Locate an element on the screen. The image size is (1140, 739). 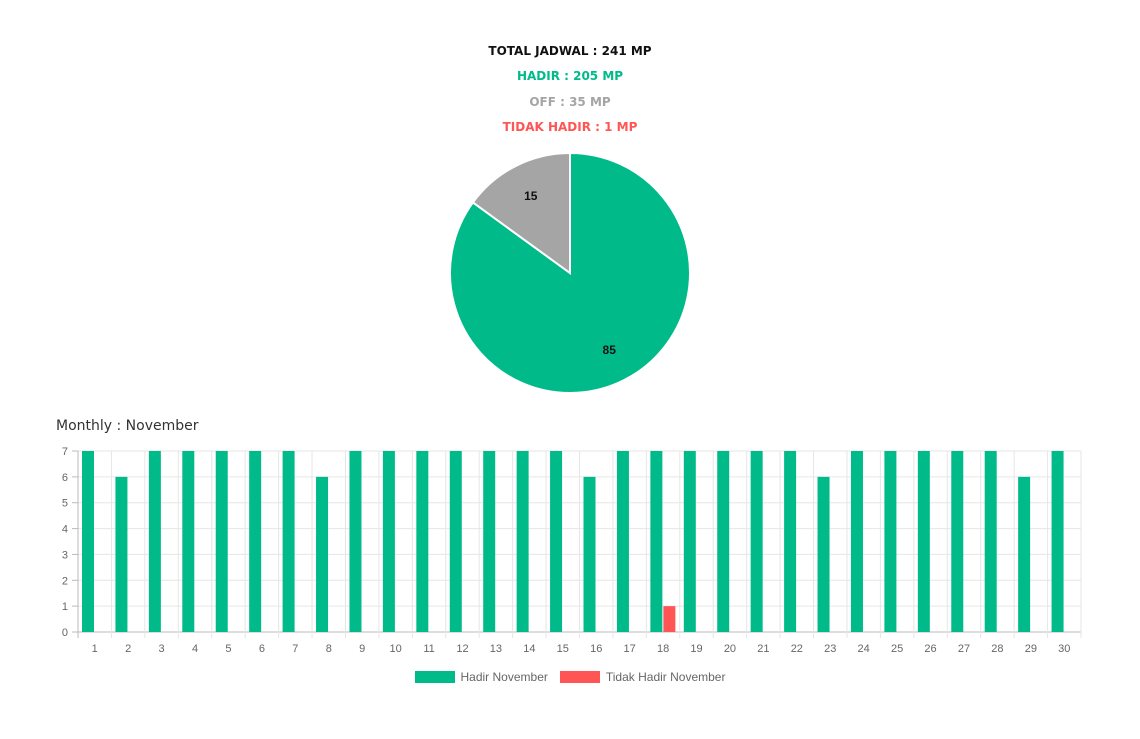
x-tick-label: 1 is located at coordinates (95, 649).